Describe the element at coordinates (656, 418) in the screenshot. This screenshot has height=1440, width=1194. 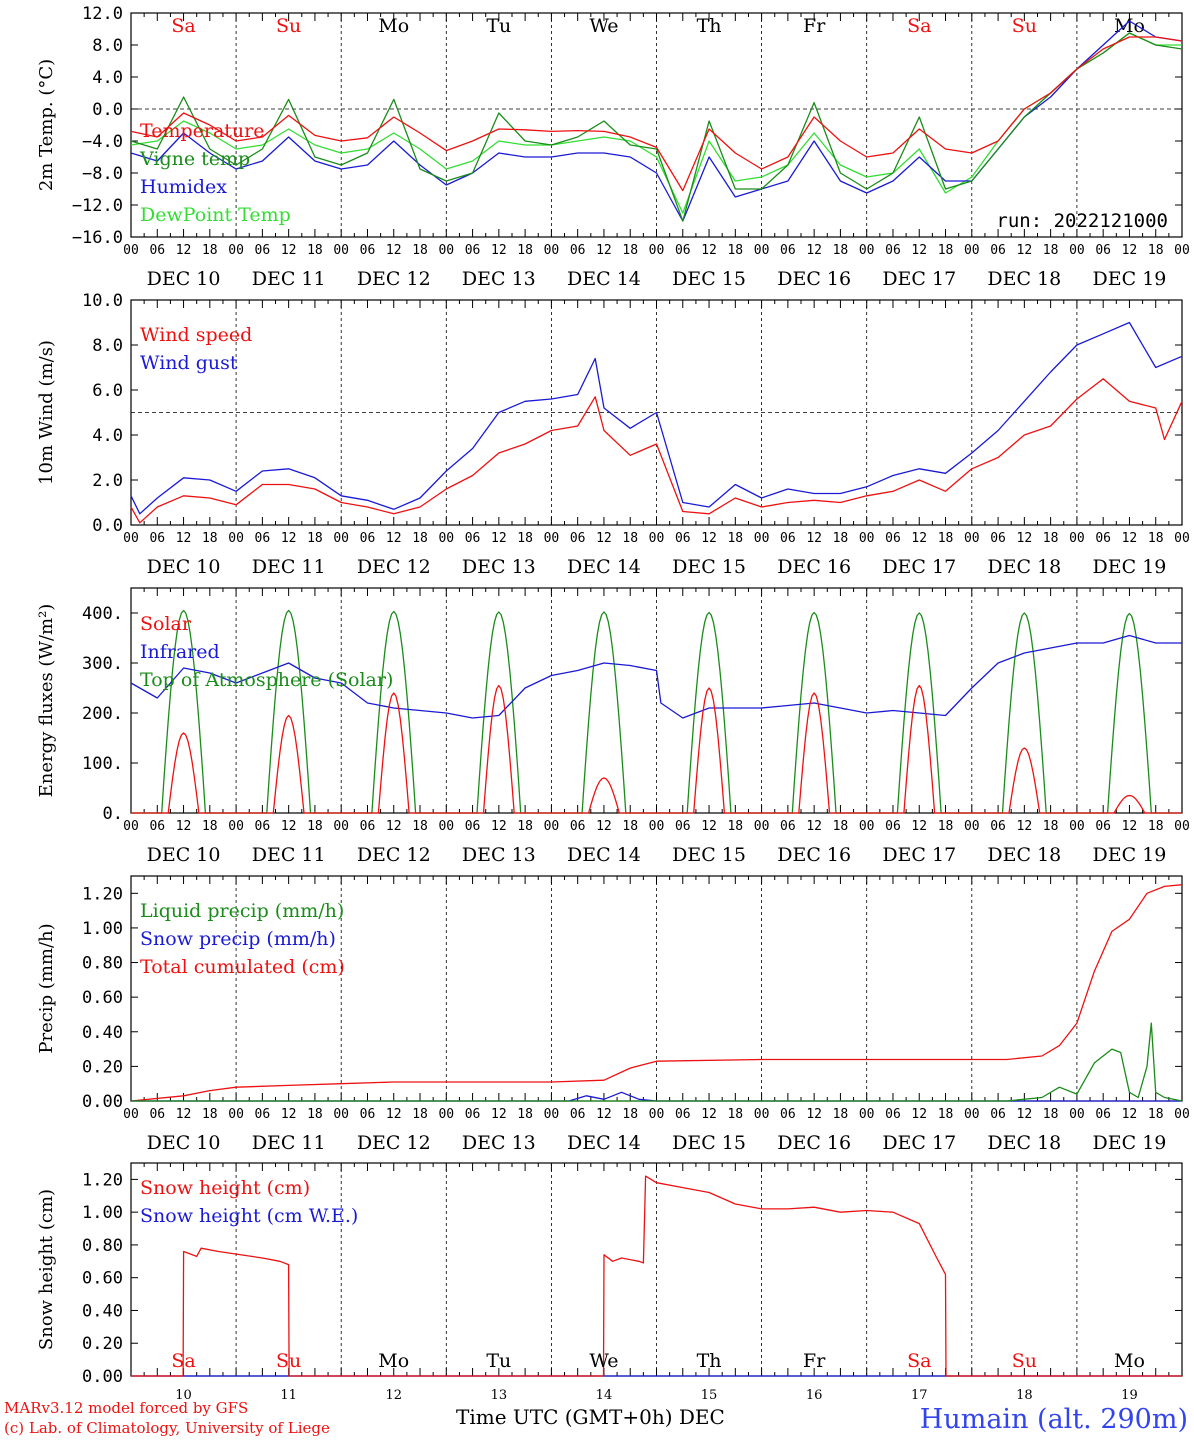
I see `series-line-wind-gust` at that location.